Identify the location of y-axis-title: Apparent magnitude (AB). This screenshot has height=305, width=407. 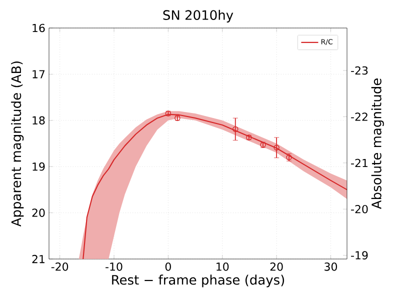
(17, 144).